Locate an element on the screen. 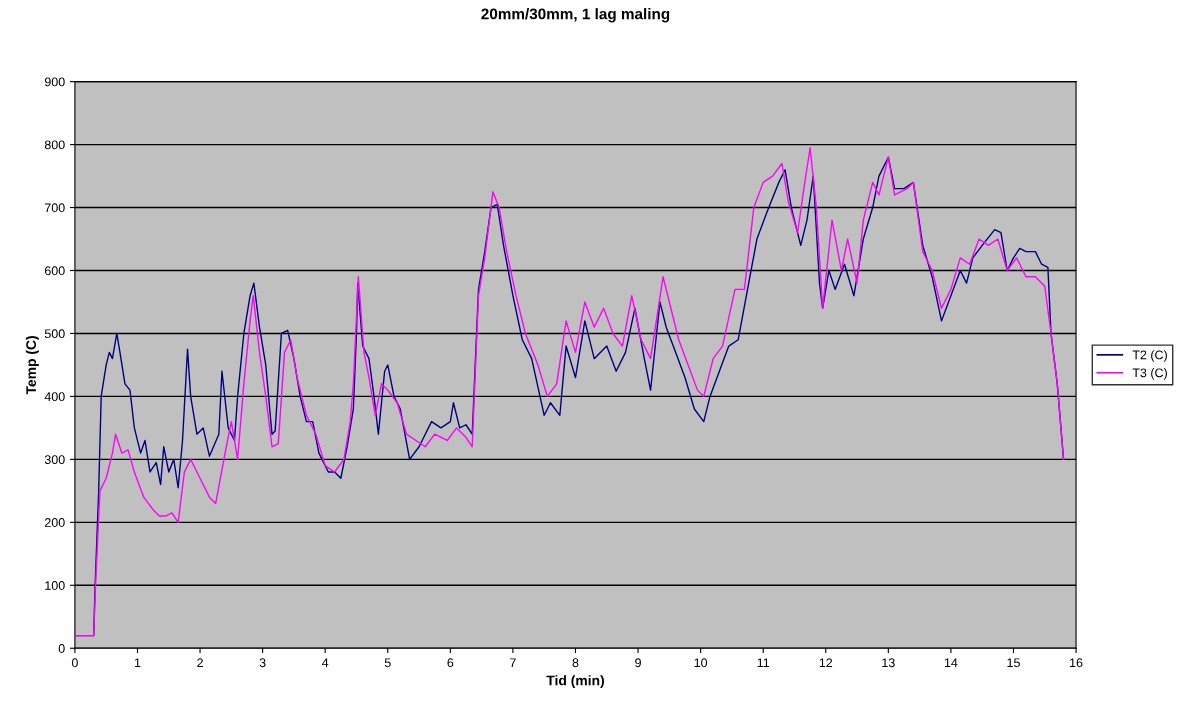  x-tick-label: 6 is located at coordinates (450, 663).